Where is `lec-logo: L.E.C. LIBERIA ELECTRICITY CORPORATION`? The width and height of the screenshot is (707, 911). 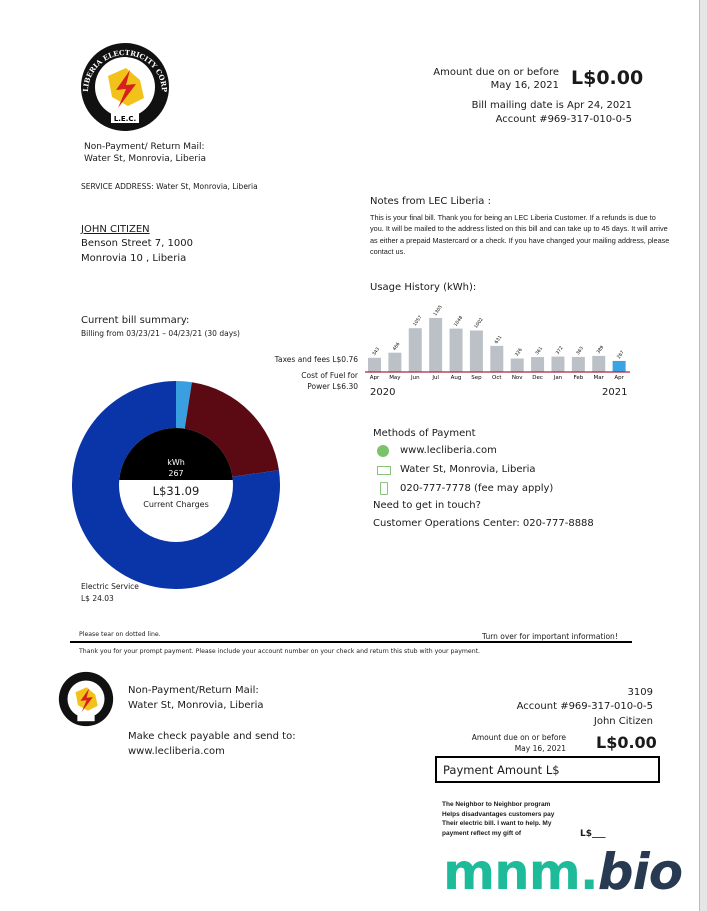
lec-logo: L.E.C. LIBERIA ELECTRICITY CORPORATION is located at coordinates (123, 86).